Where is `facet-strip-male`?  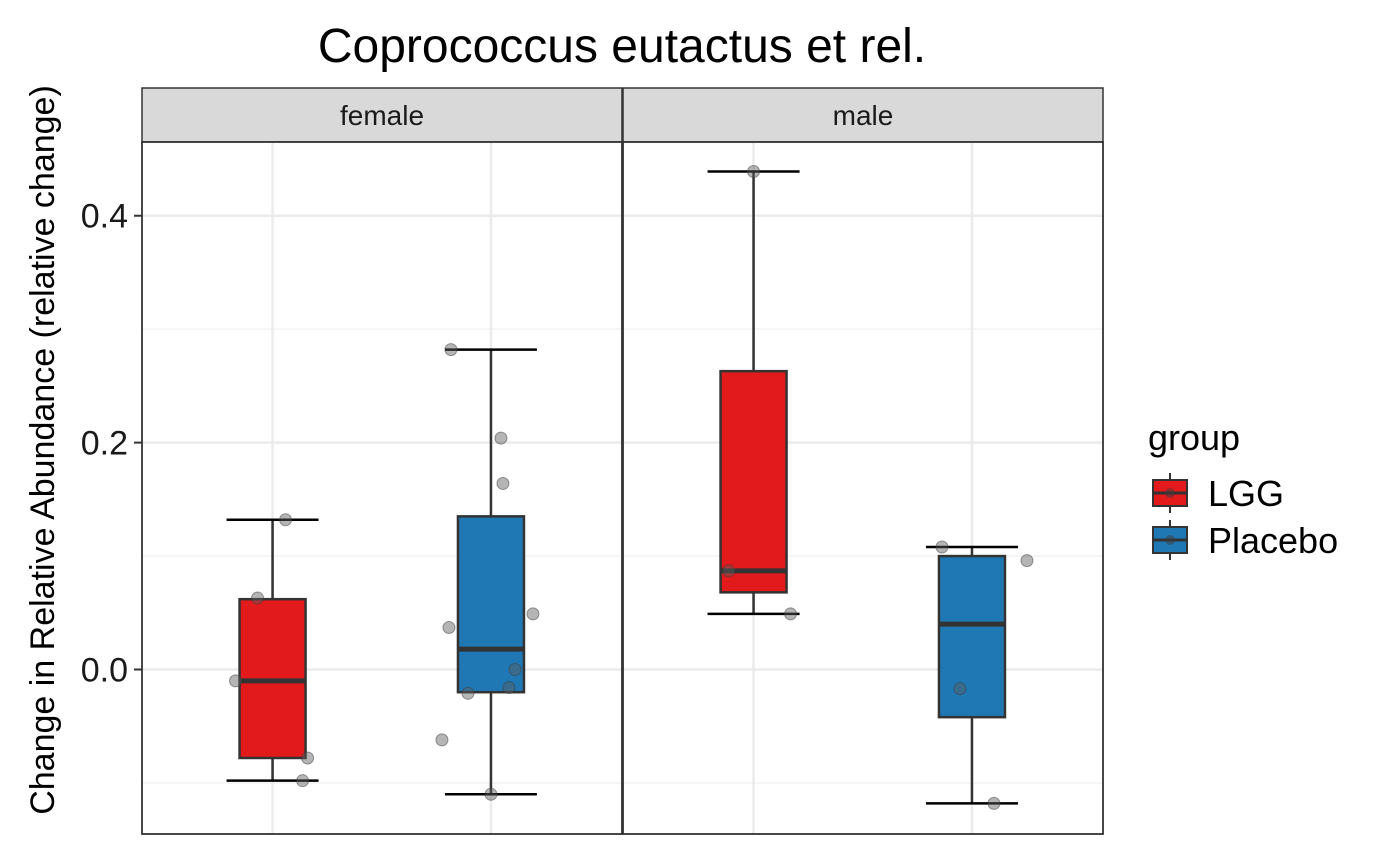
facet-strip-male is located at coordinates (863, 115).